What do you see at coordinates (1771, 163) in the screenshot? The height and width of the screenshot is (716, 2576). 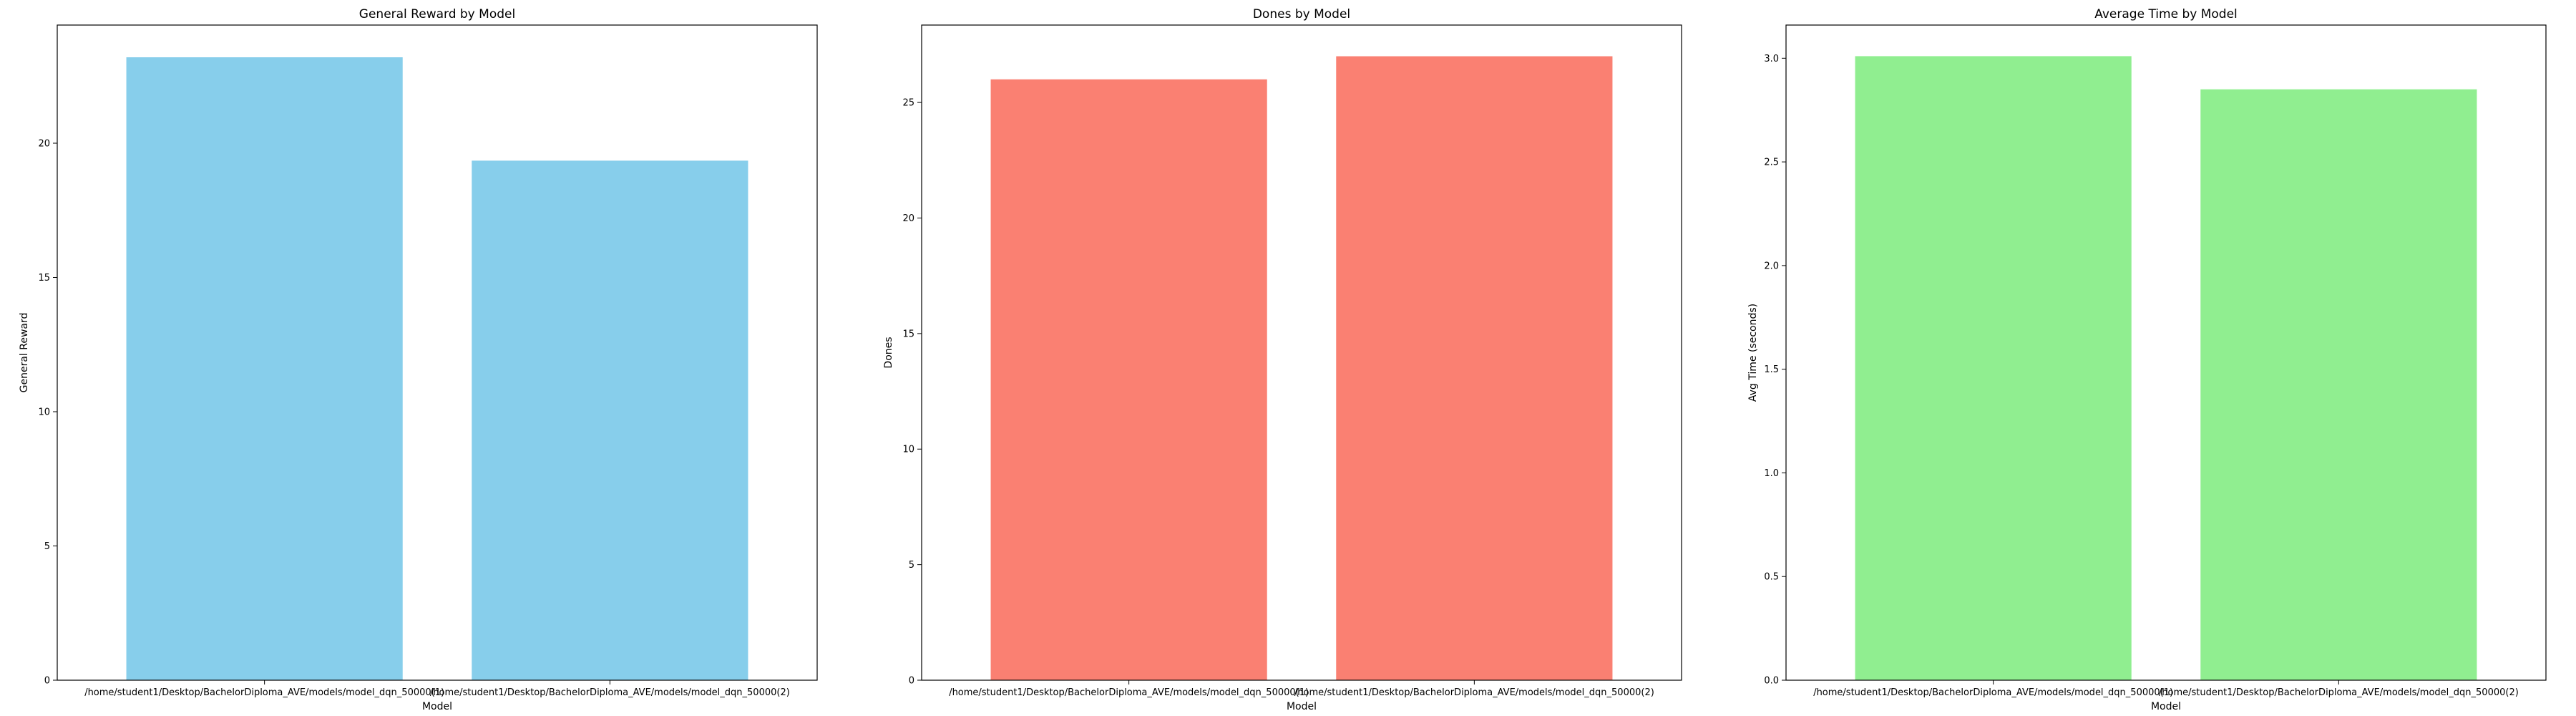 I see `y-tick-label: 2.5` at bounding box center [1771, 163].